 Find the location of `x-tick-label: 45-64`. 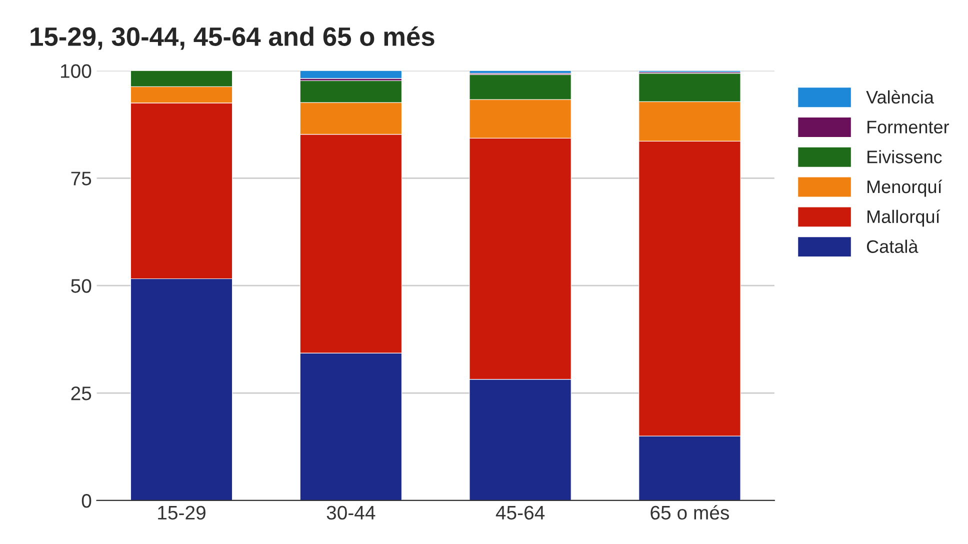

x-tick-label: 45-64 is located at coordinates (520, 513).